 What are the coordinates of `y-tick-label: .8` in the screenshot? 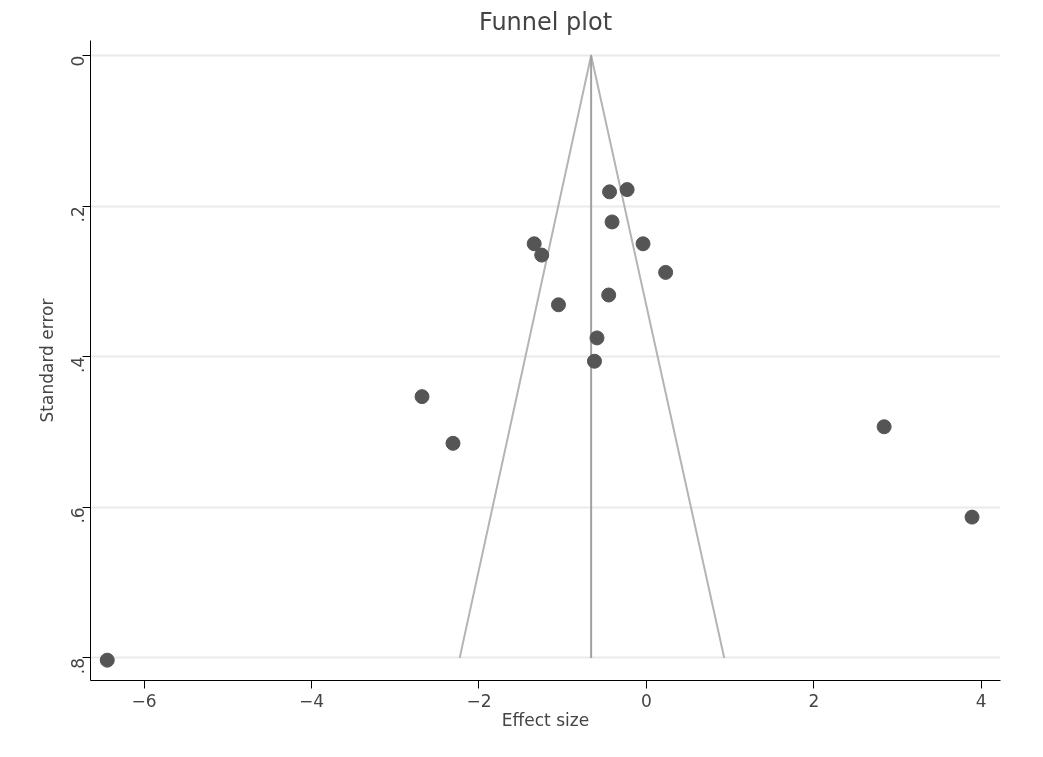 It's located at (78, 666).